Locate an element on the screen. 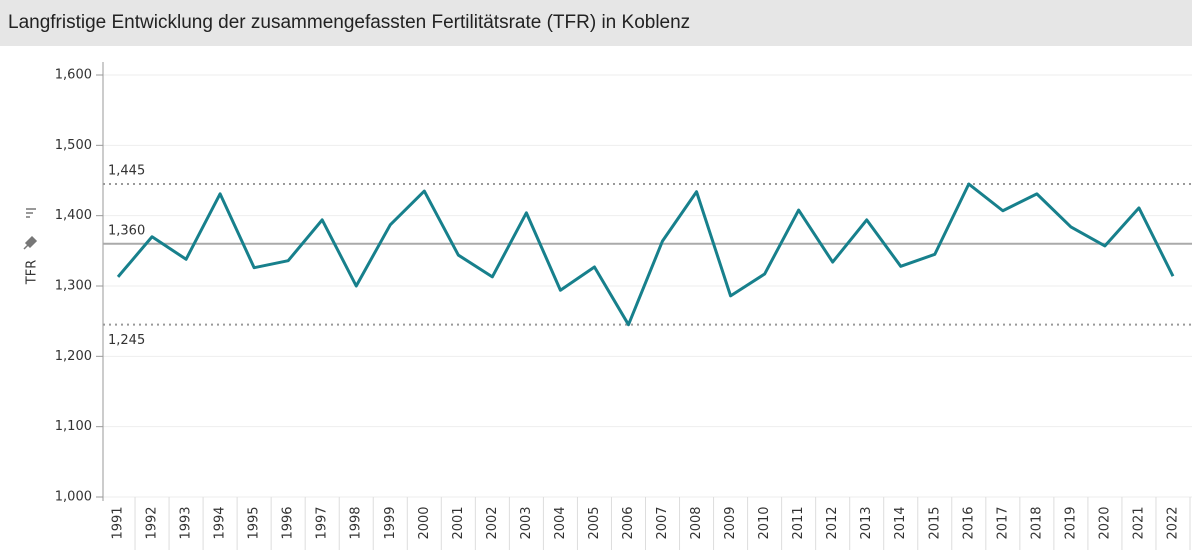 The image size is (1192, 554). x-tick-label: 1993 is located at coordinates (186, 522).